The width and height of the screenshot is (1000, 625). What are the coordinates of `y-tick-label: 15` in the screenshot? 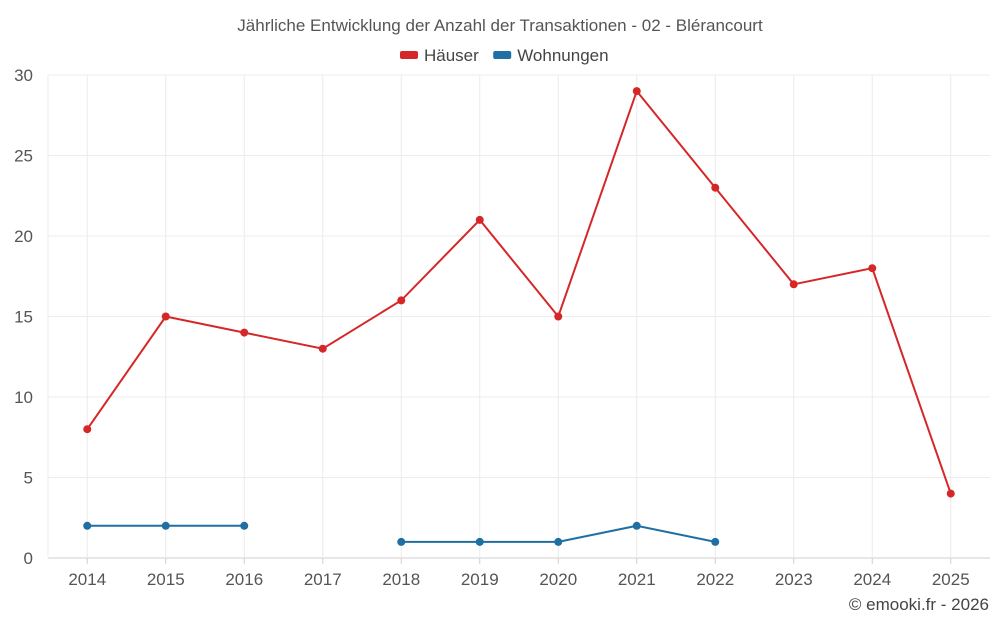 It's located at (23, 317).